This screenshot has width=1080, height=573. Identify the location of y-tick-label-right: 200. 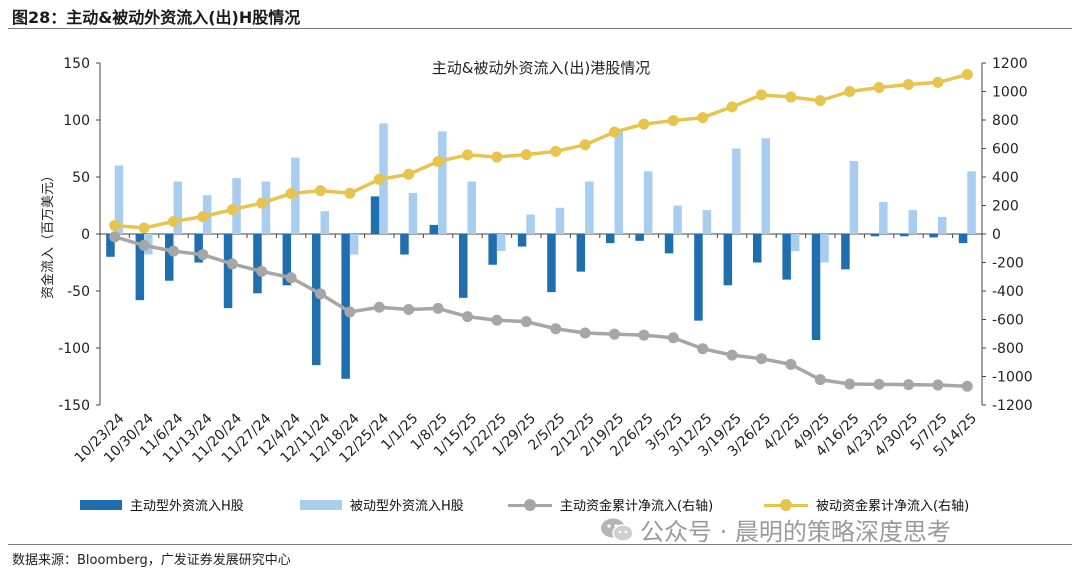
(1005, 207).